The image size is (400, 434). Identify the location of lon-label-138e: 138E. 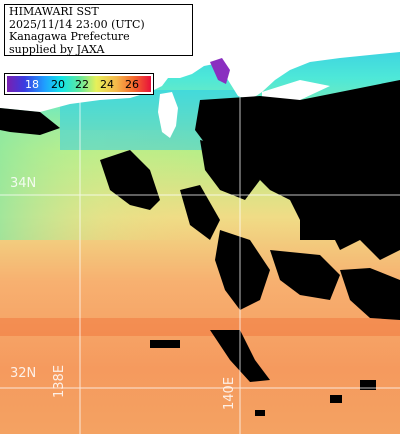
(59, 381).